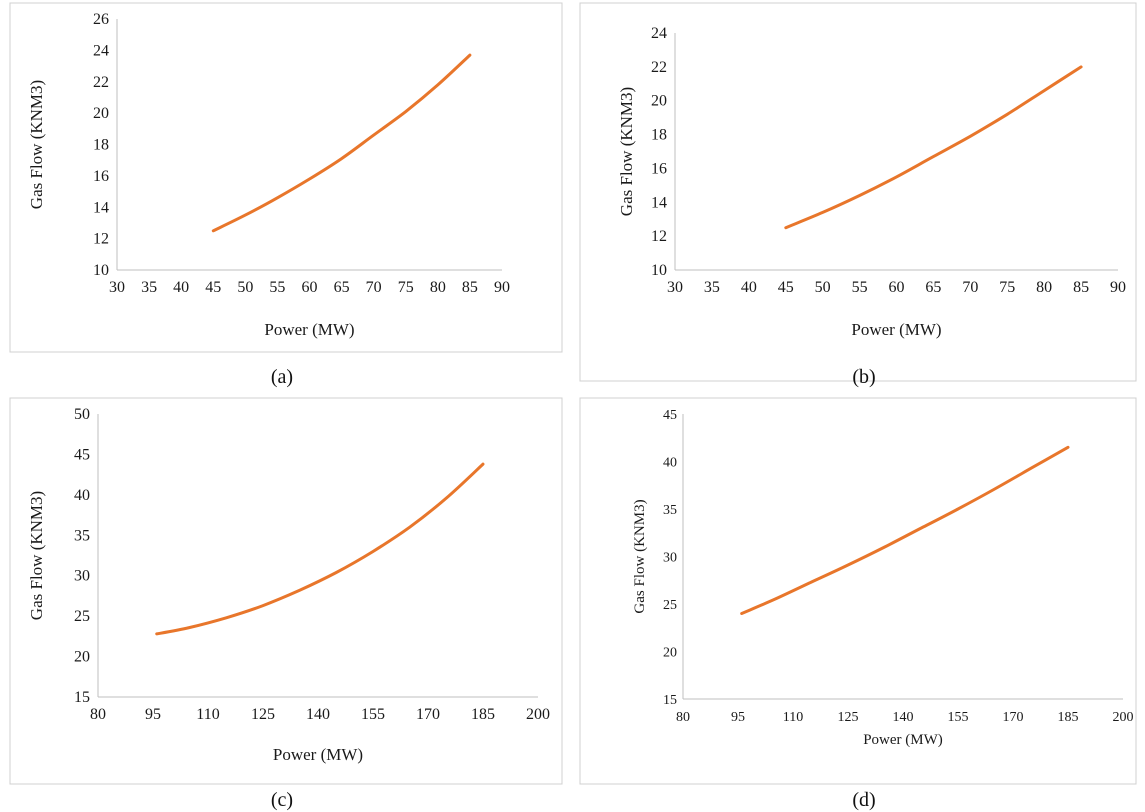 This screenshot has width=1145, height=812. Describe the element at coordinates (101, 19) in the screenshot. I see `y-tick-label: 26` at that location.